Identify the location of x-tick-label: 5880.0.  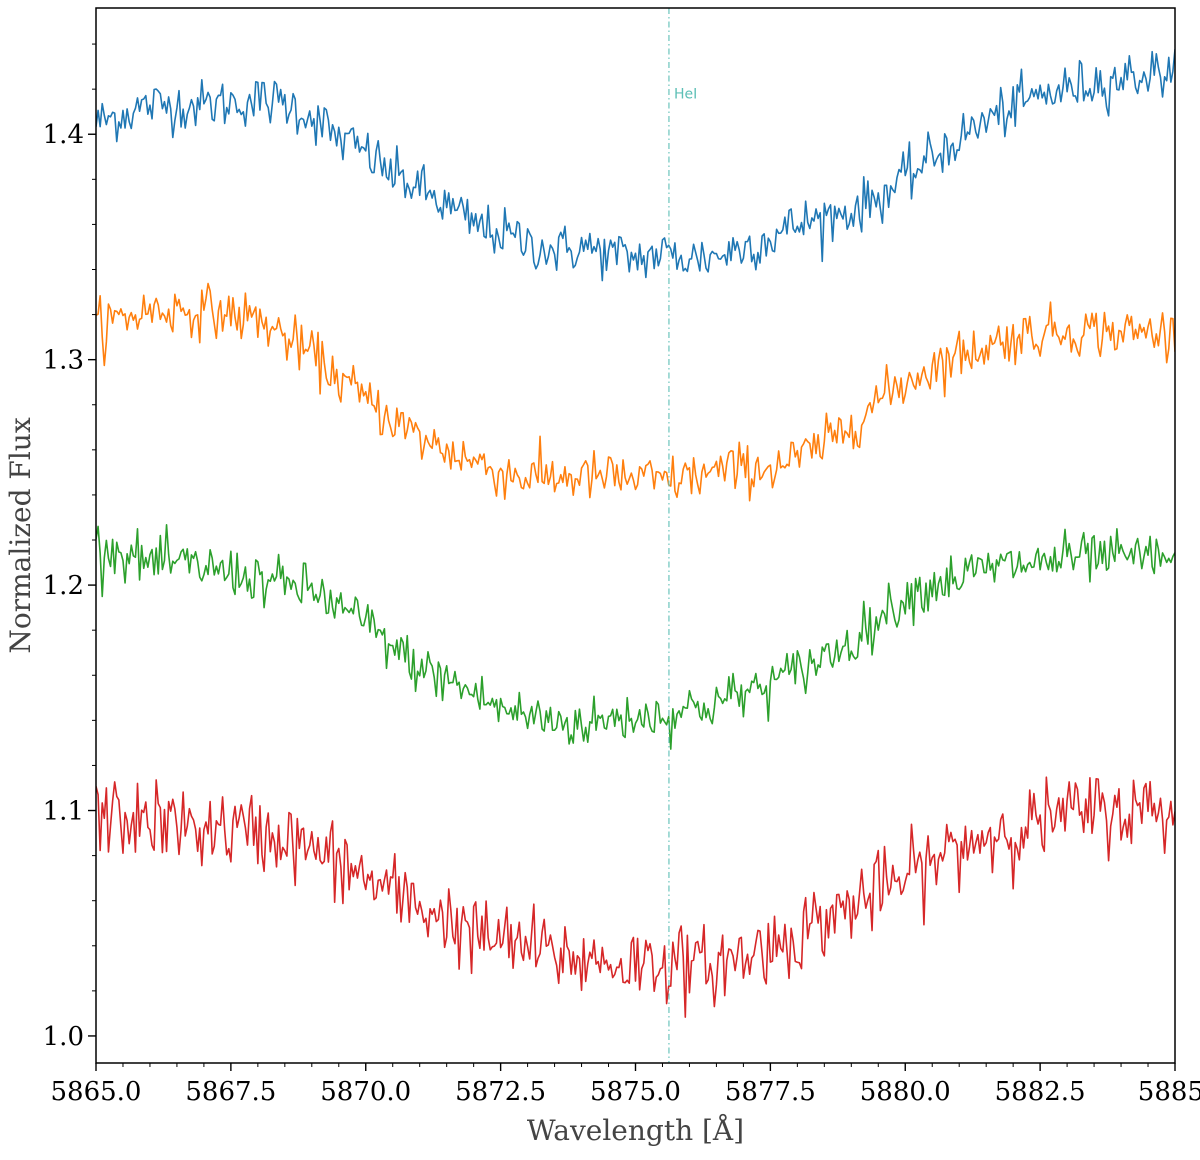
(905, 1092).